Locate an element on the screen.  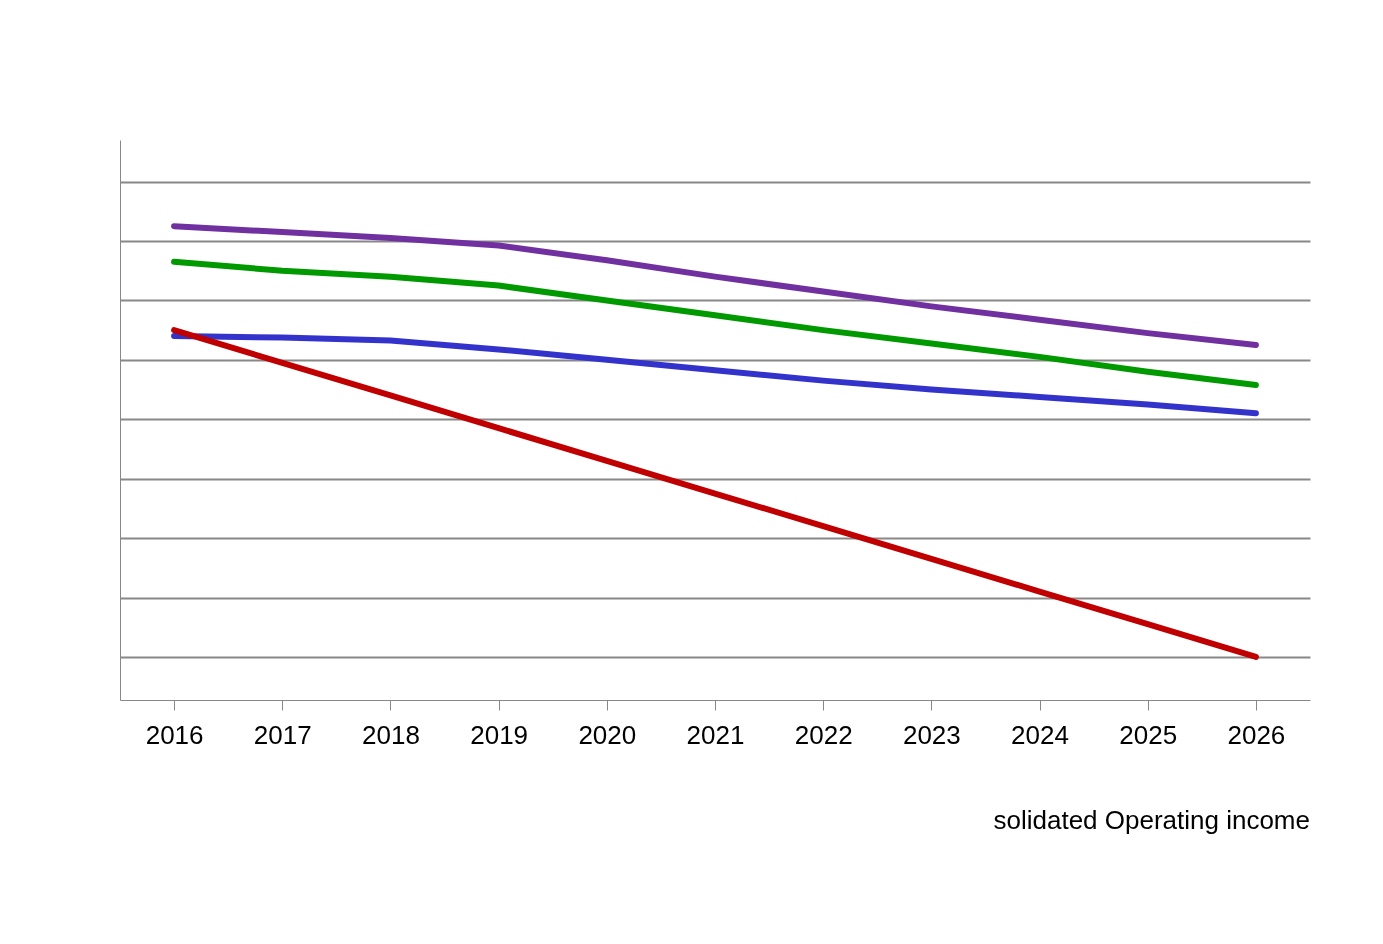
x-tick-label: 2024 is located at coordinates (1040, 734).